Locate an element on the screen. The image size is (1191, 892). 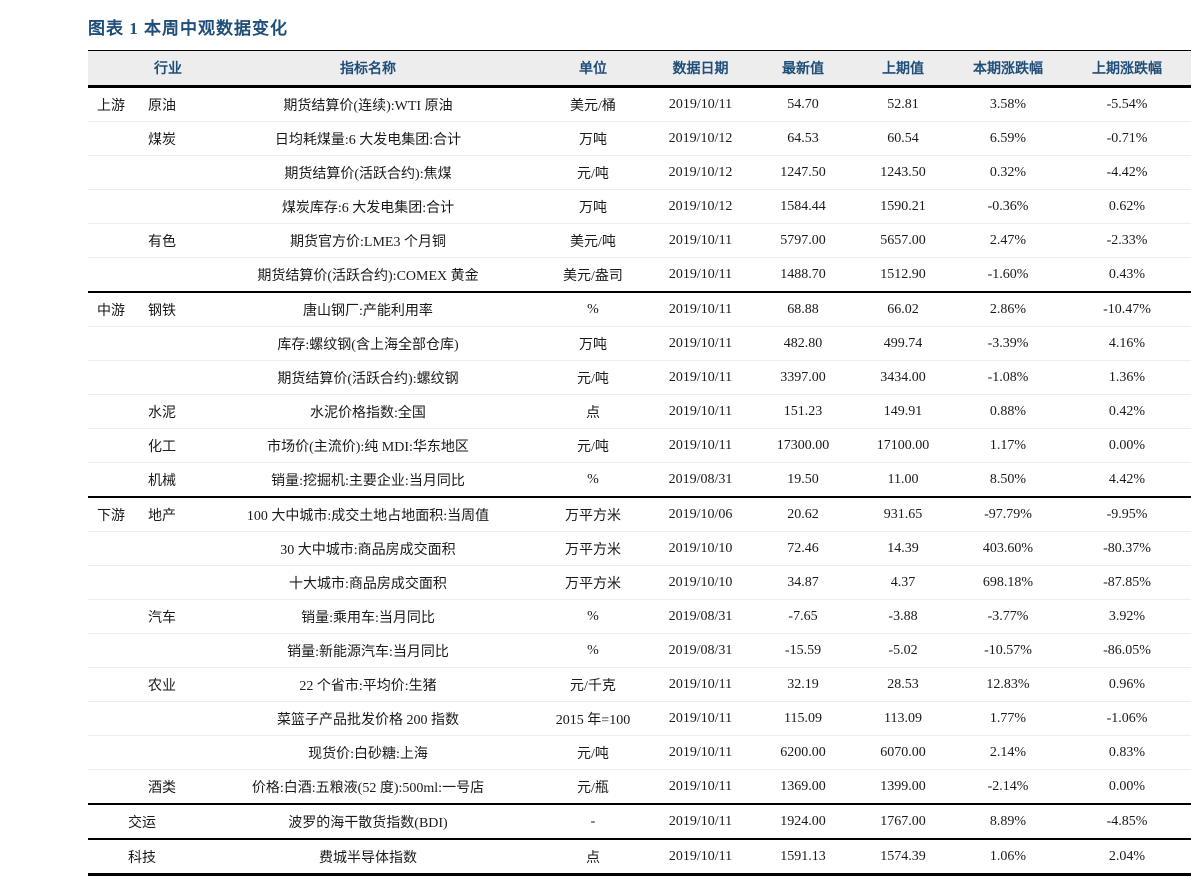
cell-indicator: 22 个省市:平均价:生猪 is located at coordinates (368, 684).